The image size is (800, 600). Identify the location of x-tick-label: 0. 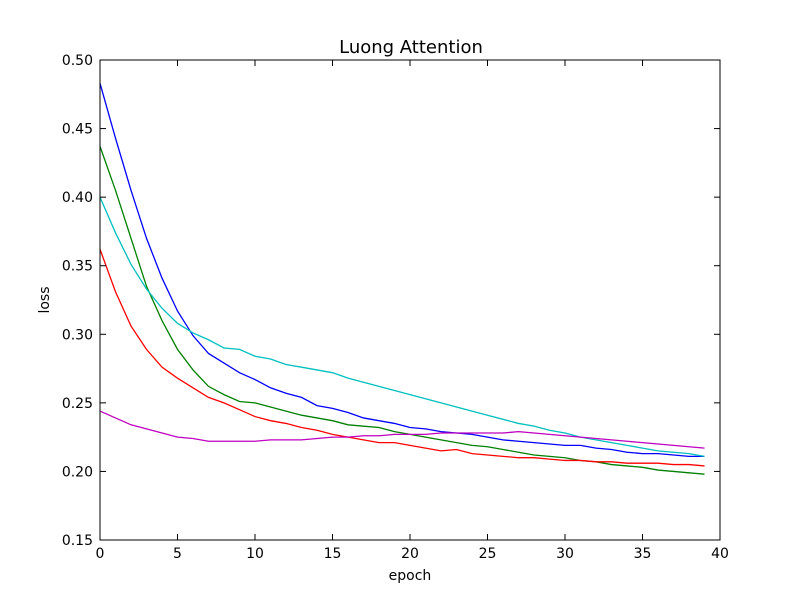
(100, 554).